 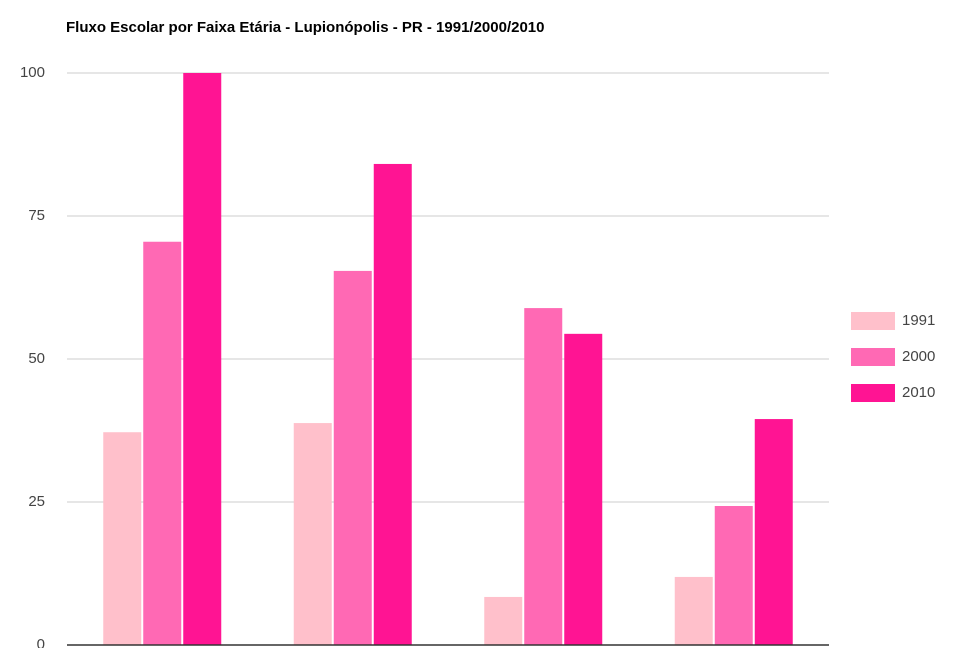 I want to click on legend-label: 2000, so click(x=918, y=356).